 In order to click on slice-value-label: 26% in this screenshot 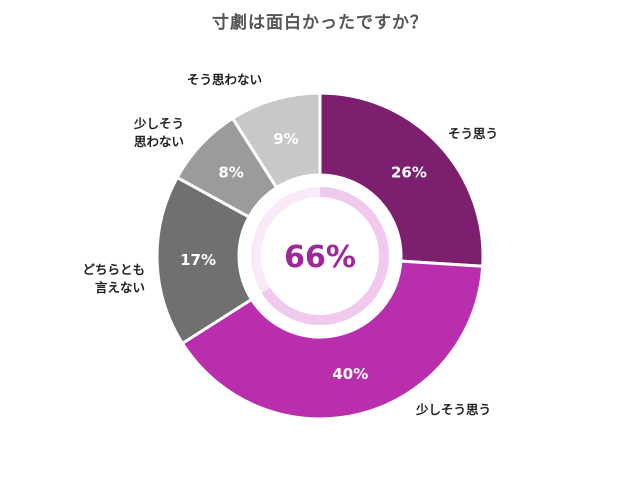, I will do `click(409, 172)`.